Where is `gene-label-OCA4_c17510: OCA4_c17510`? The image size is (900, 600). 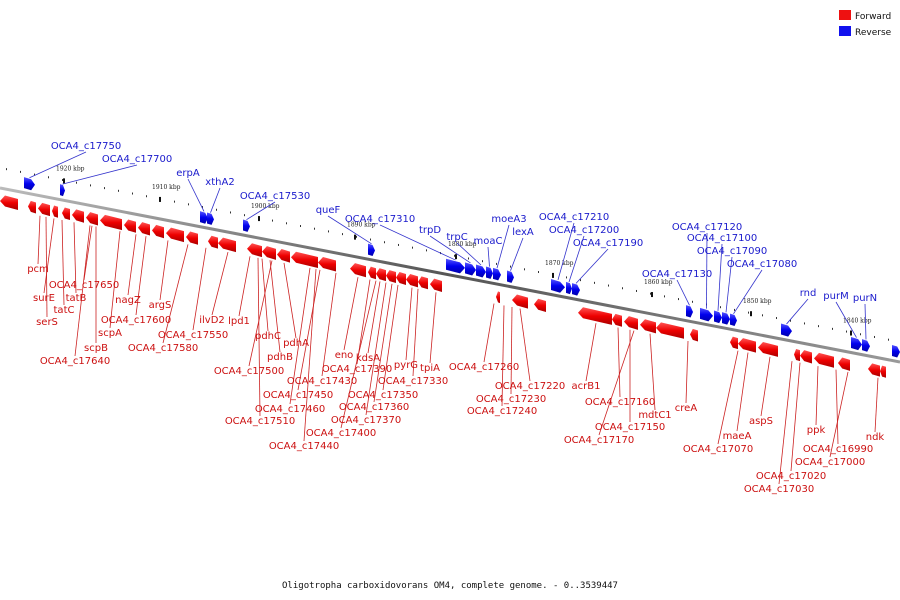 gene-label-OCA4_c17510: OCA4_c17510 is located at coordinates (260, 421).